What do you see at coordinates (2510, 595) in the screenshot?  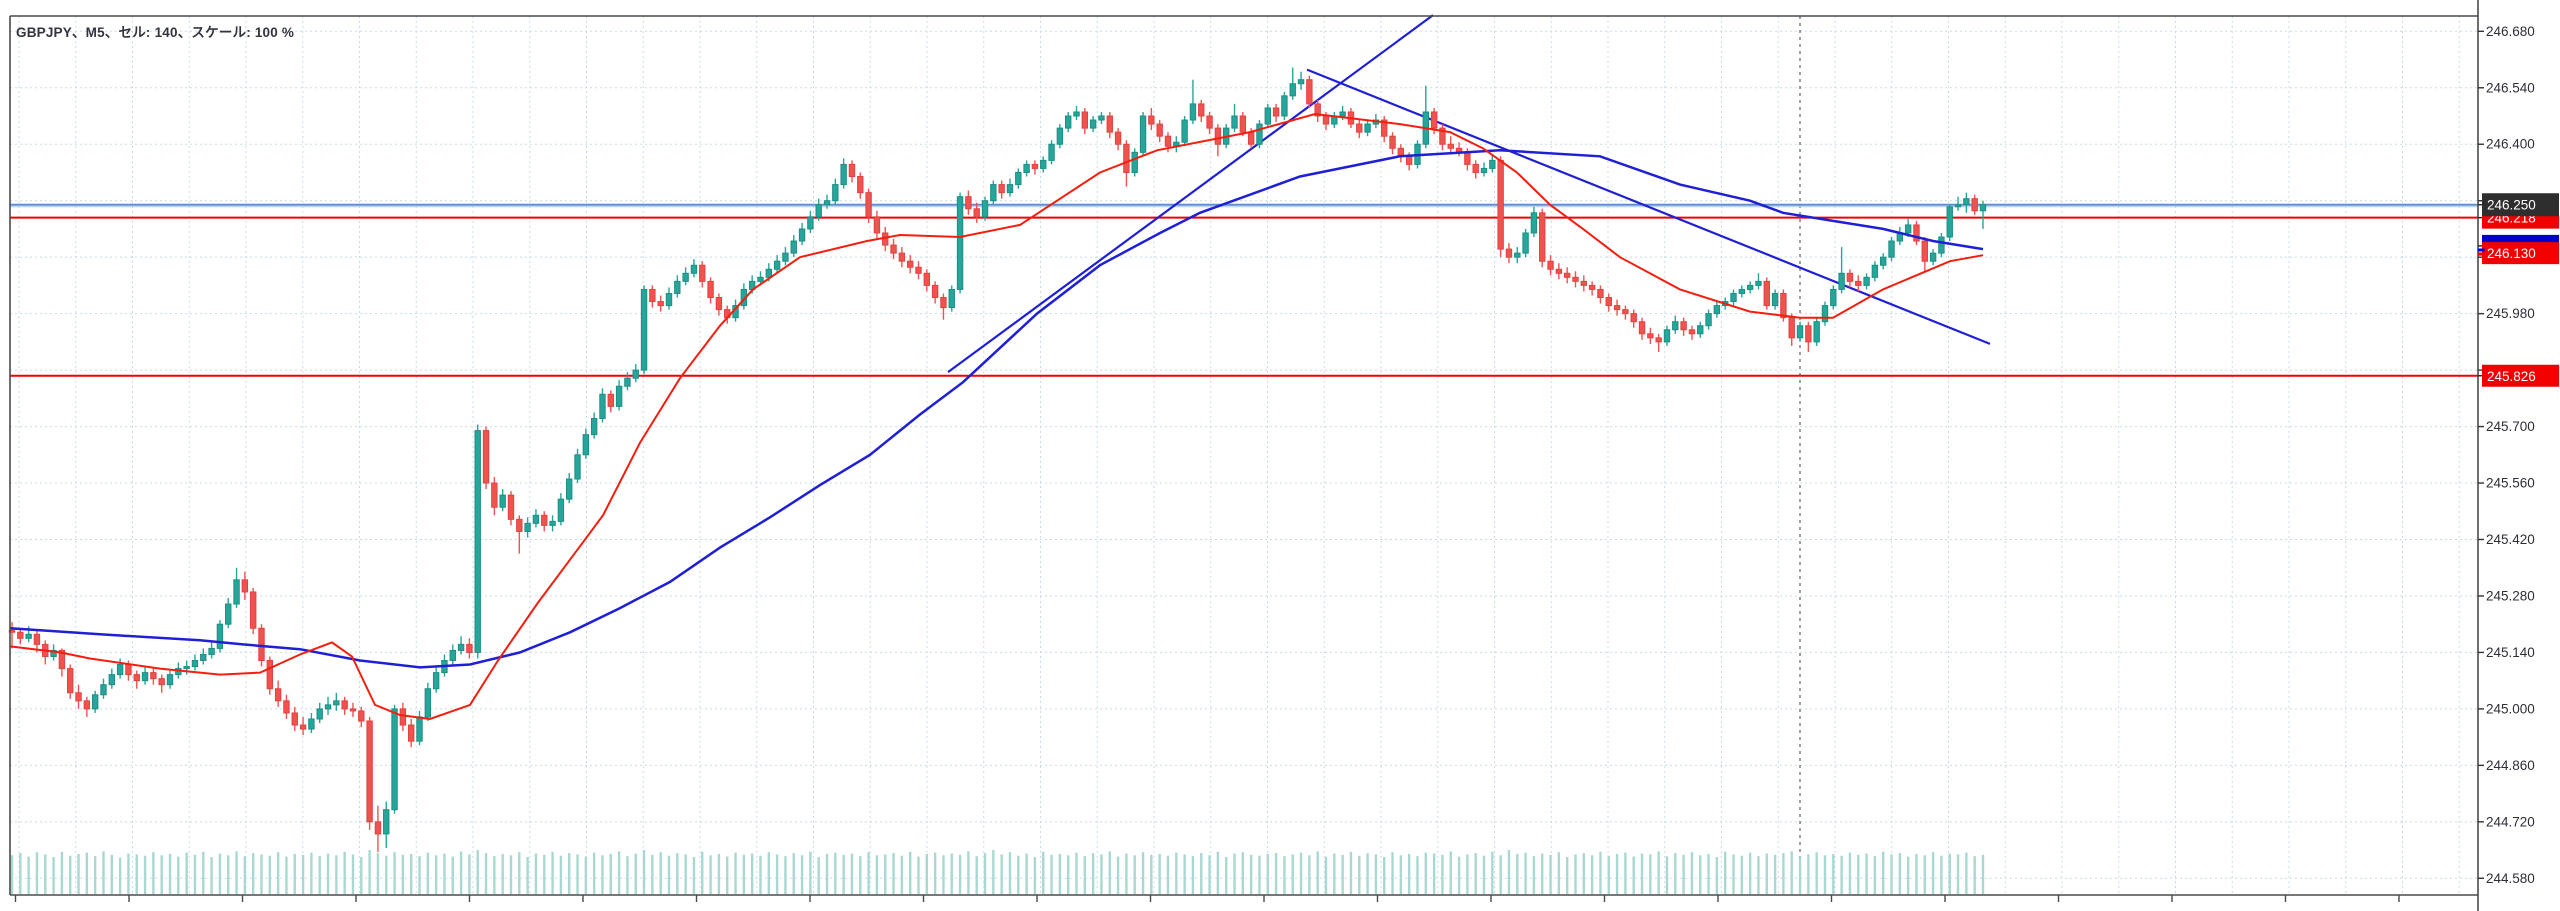 I see `price-tick-label: 245.280` at bounding box center [2510, 595].